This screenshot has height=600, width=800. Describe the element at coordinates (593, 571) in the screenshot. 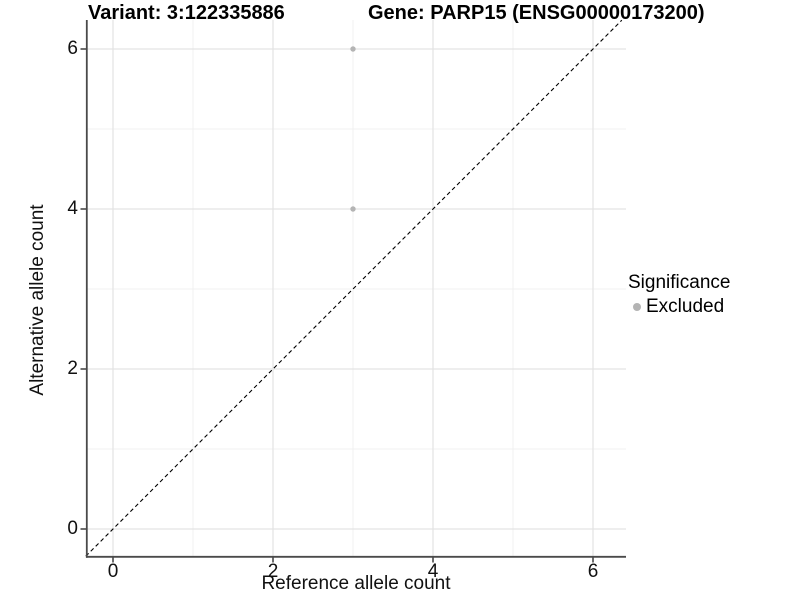

I see `x-axis-tick-label: 6` at that location.